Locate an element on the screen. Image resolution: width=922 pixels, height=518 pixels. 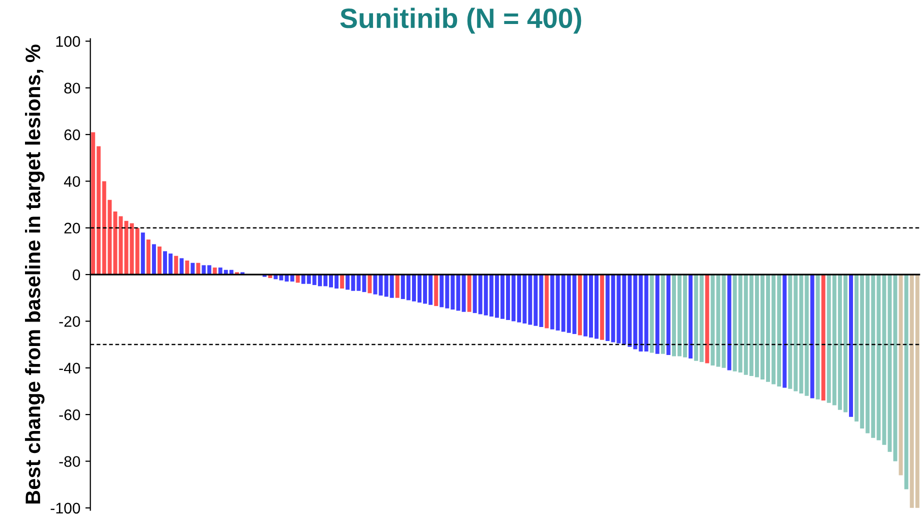
y-tick-label: -100 is located at coordinates (65, 508).